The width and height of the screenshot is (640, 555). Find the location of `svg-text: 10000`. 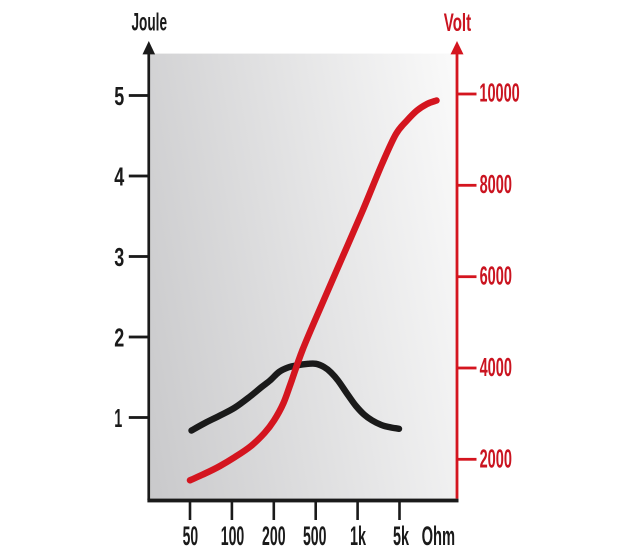

svg-text: 10000 is located at coordinates (499, 93).